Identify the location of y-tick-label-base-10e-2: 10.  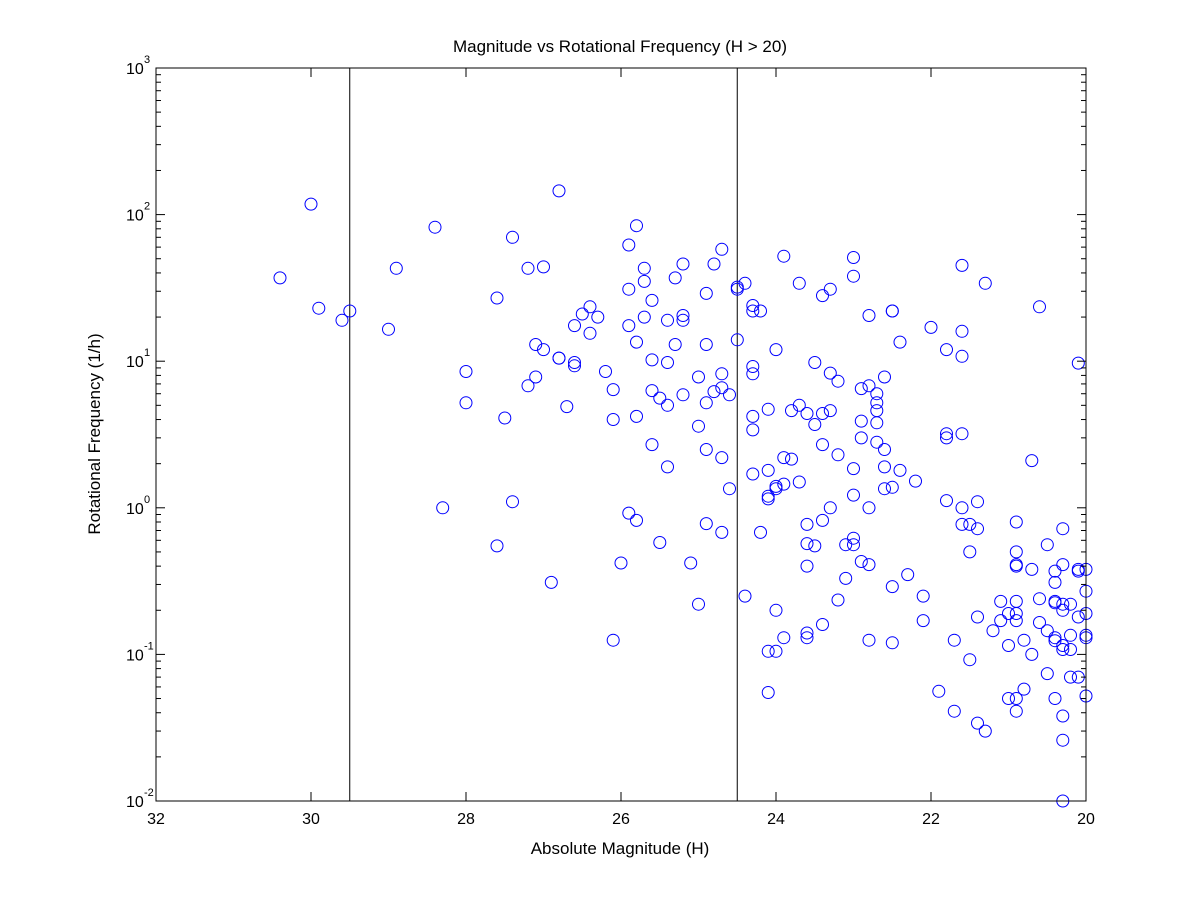
(135, 802).